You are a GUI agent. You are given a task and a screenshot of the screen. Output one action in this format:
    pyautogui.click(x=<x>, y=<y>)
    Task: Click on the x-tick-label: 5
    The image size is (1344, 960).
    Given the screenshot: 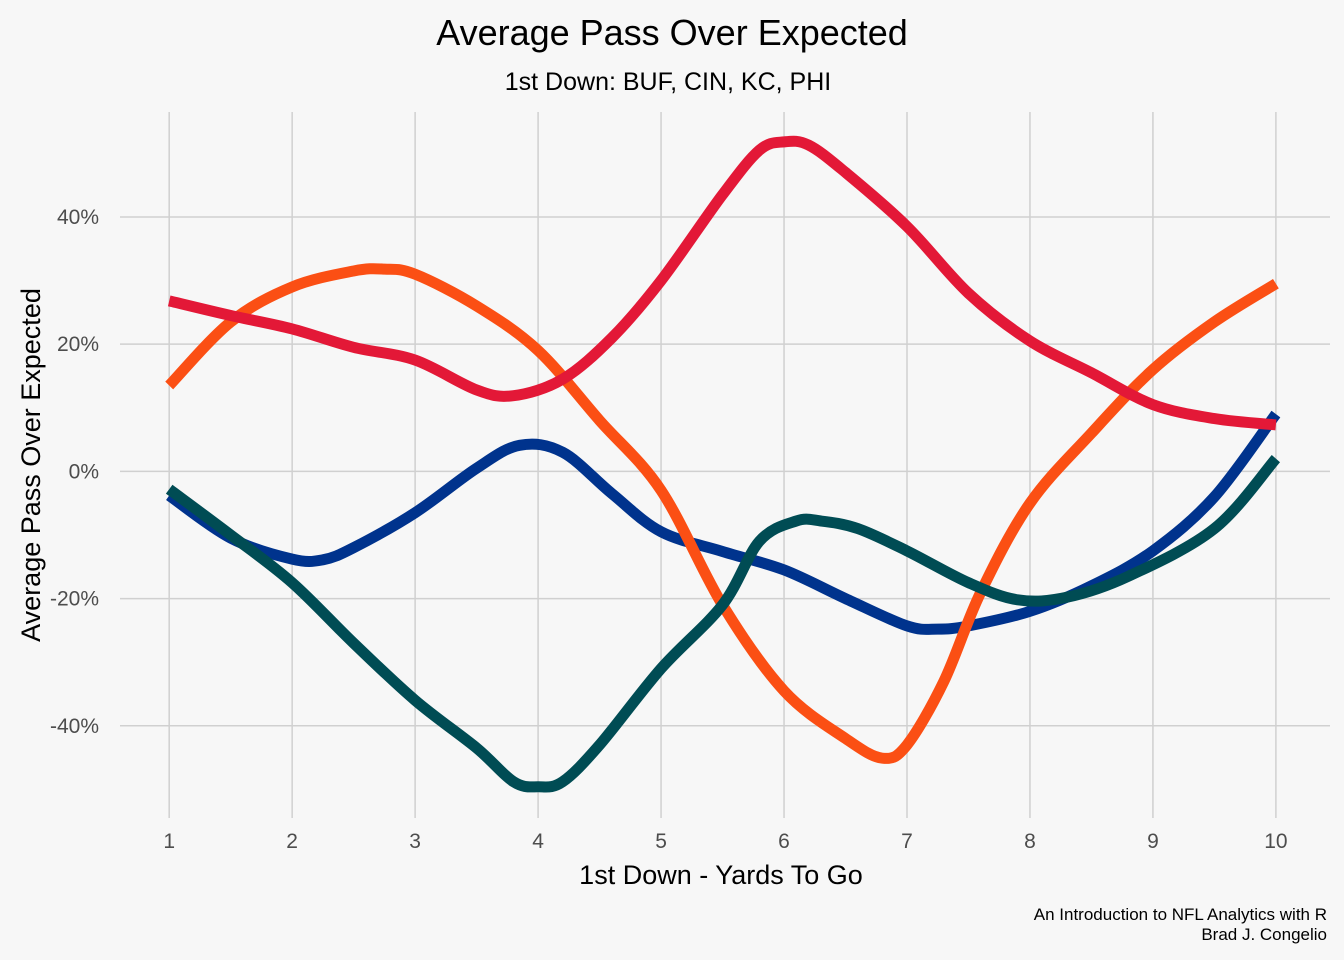 What is the action you would take?
    pyautogui.click(x=661, y=841)
    